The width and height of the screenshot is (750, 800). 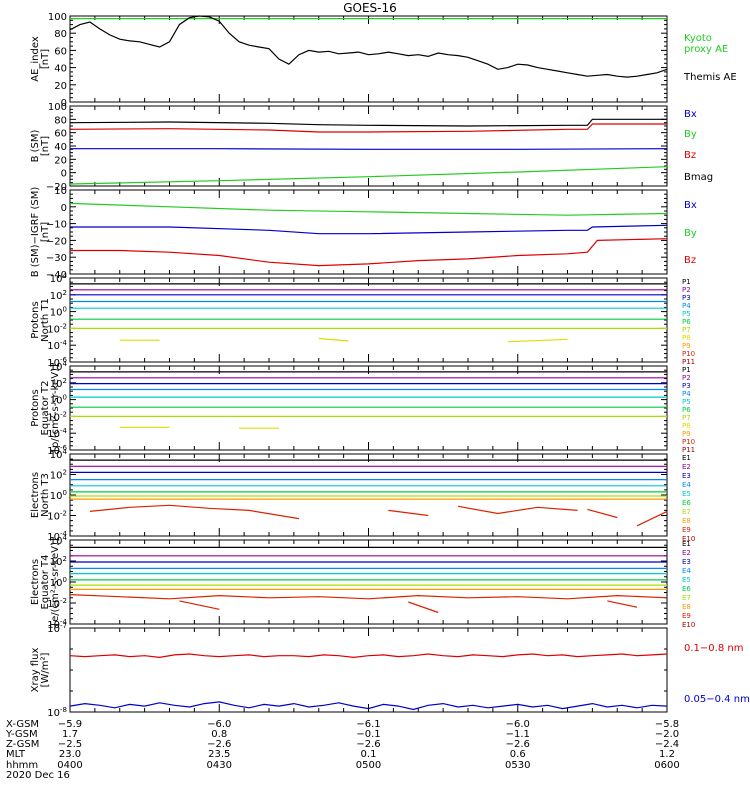 I want to click on ephemeris-value: −1.1, so click(x=518, y=734).